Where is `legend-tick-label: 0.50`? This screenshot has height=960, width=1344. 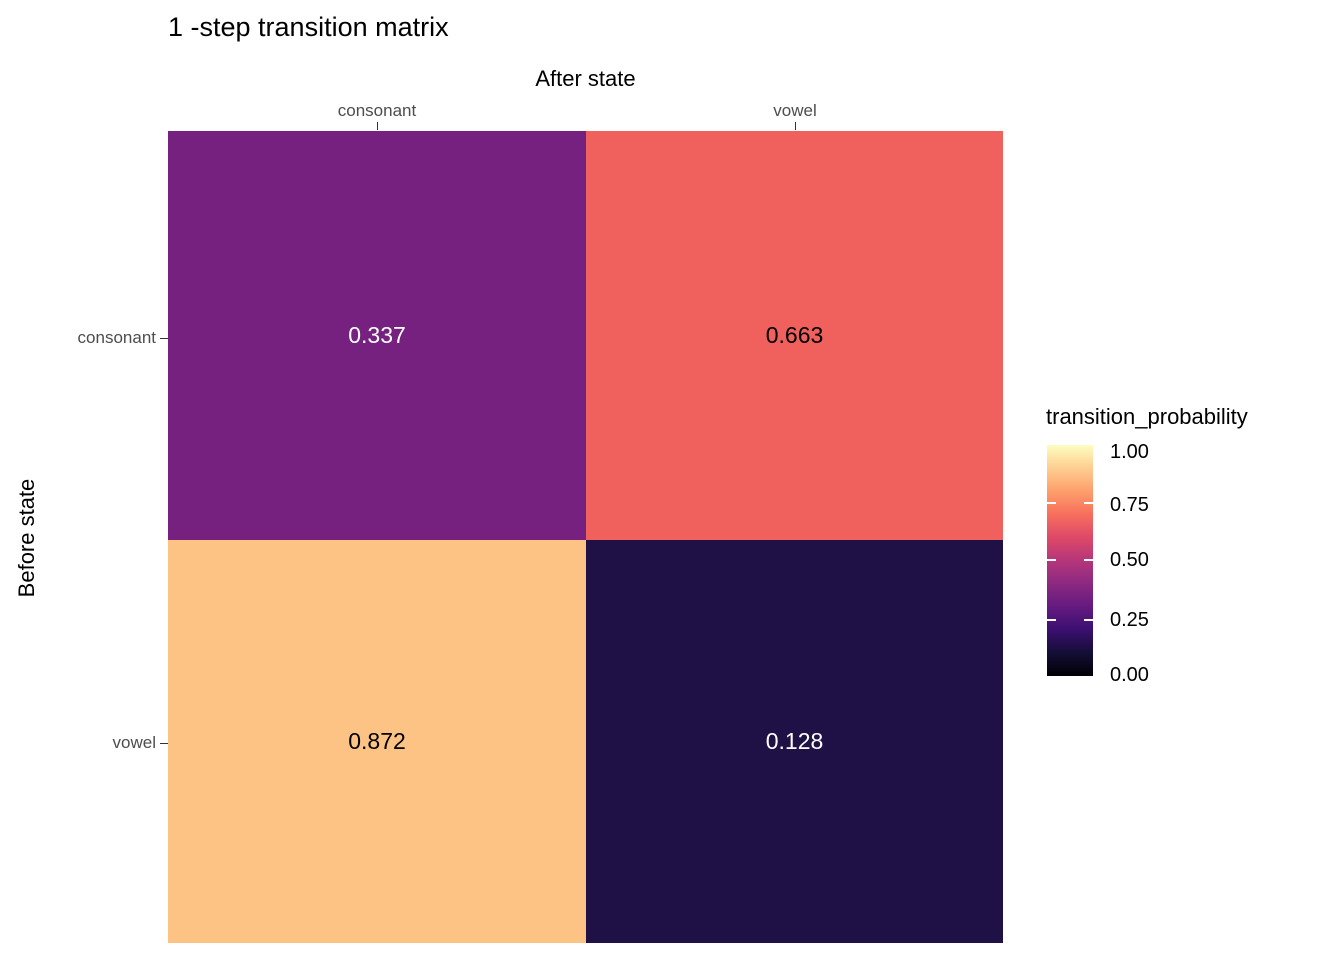
legend-tick-label: 0.50 is located at coordinates (1129, 560).